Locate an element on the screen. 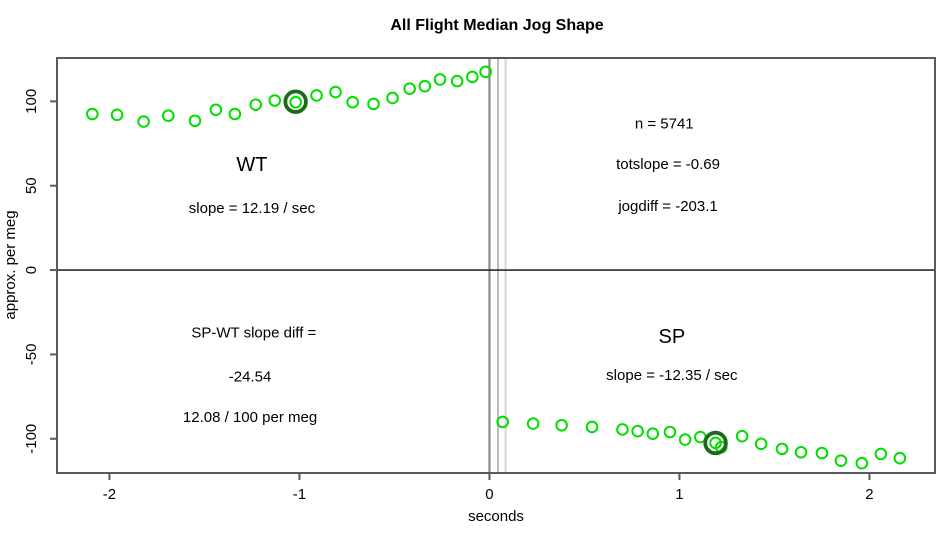 This screenshot has width=950, height=550. y-tick-label: -100 is located at coordinates (31, 439).